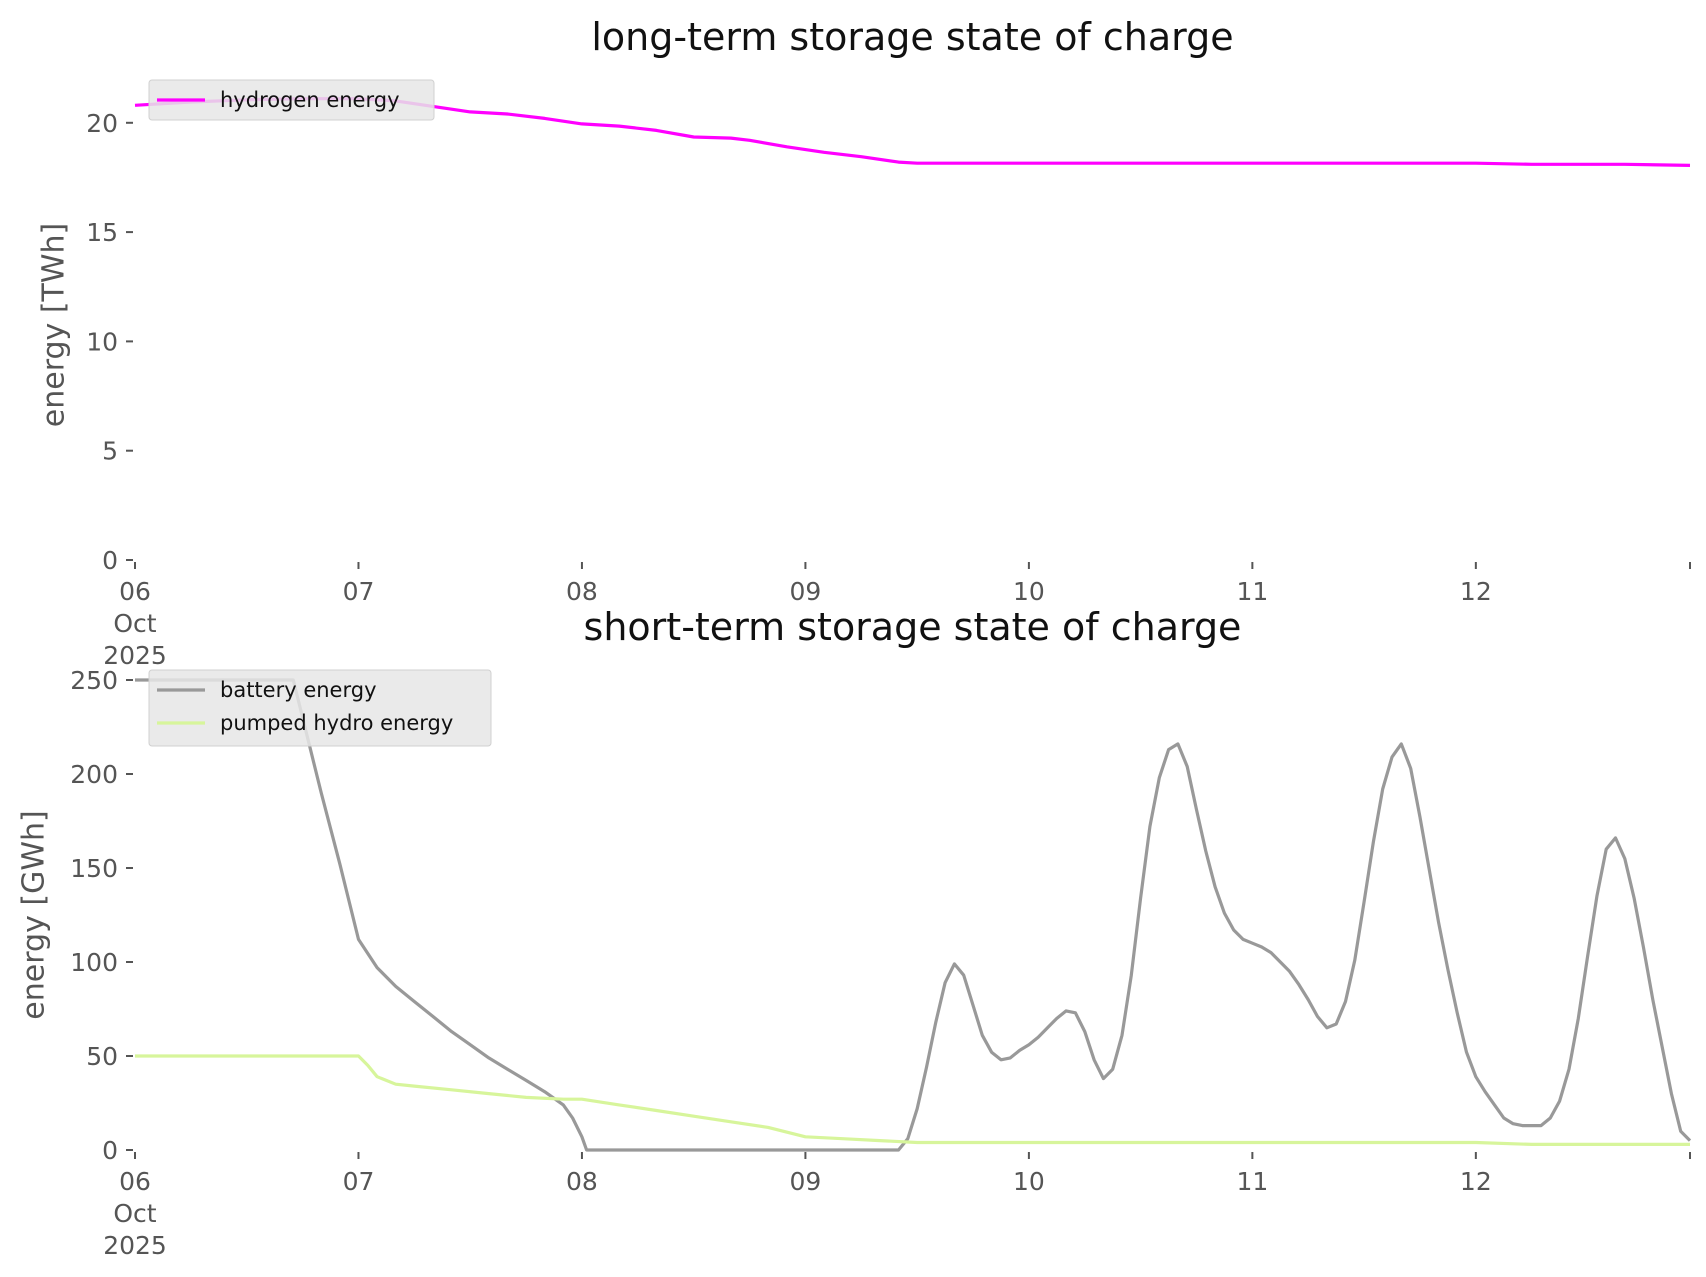 The height and width of the screenshot is (1277, 1706). I want to click on y-axis-label: energy [TWh], so click(54, 325).